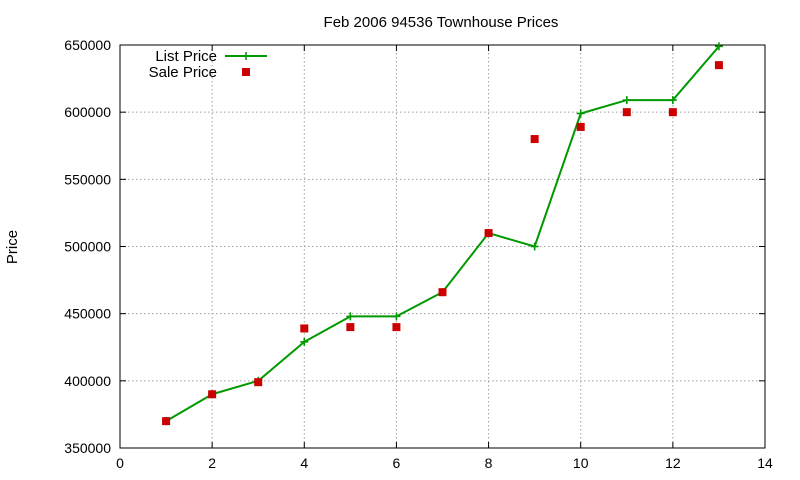 The image size is (800, 480). Describe the element at coordinates (397, 463) in the screenshot. I see `x-tick-label: 6` at that location.